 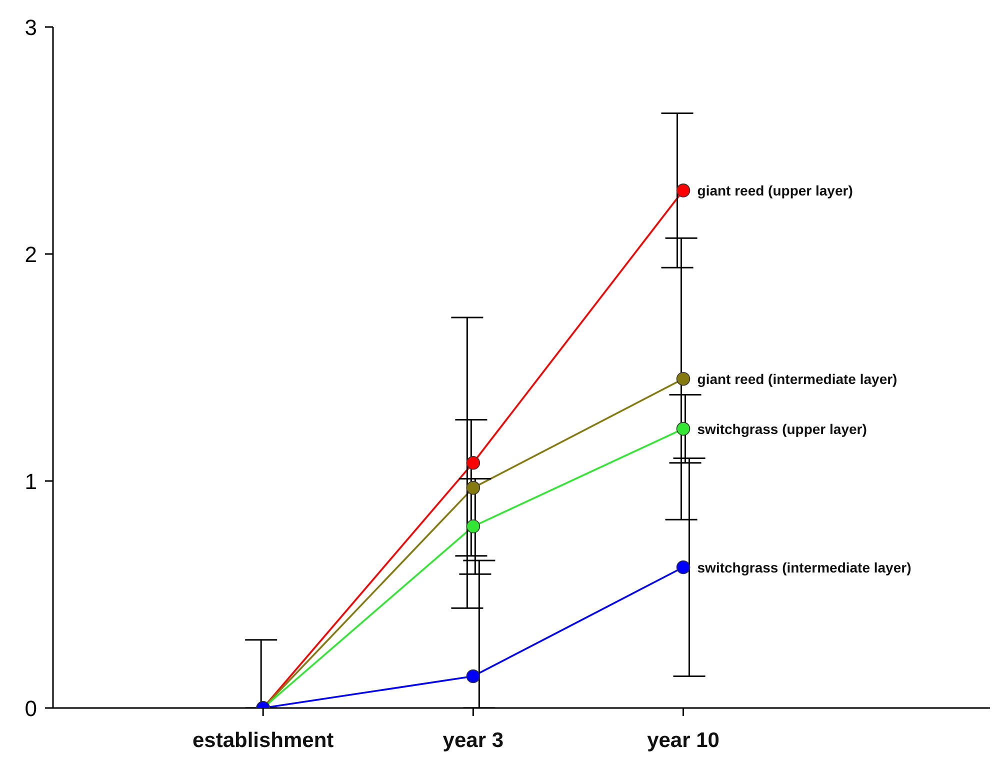 I want to click on series-label: giant reed (intermediate layer), so click(x=797, y=378).